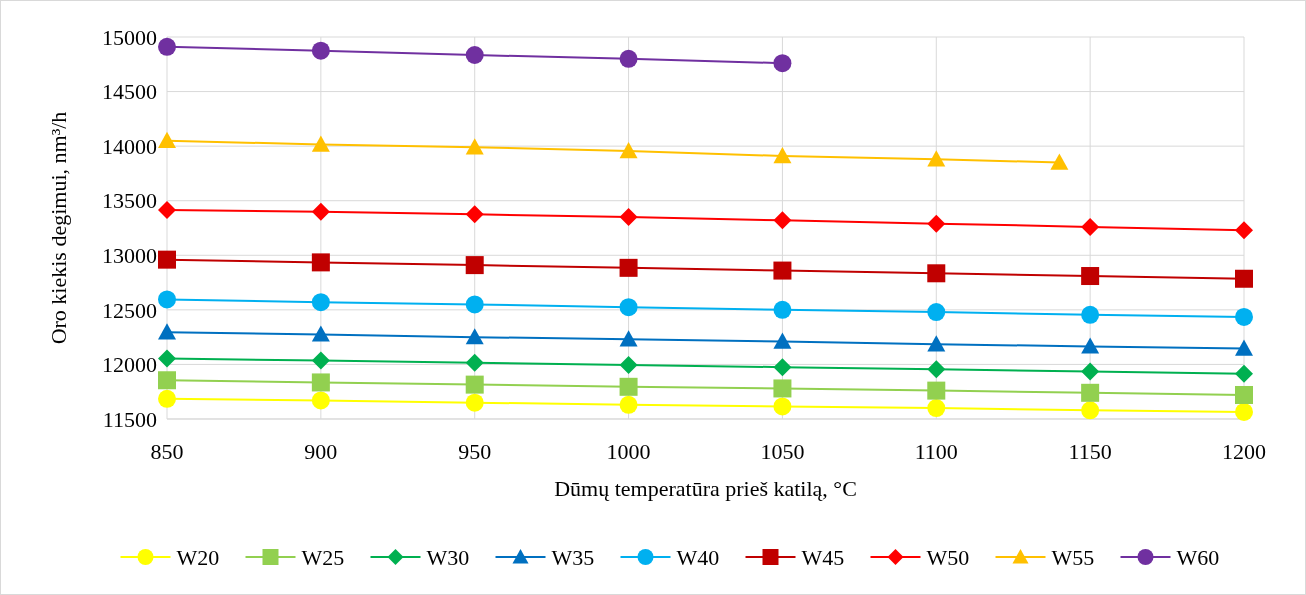  I want to click on legend-label: W50, so click(948, 557).